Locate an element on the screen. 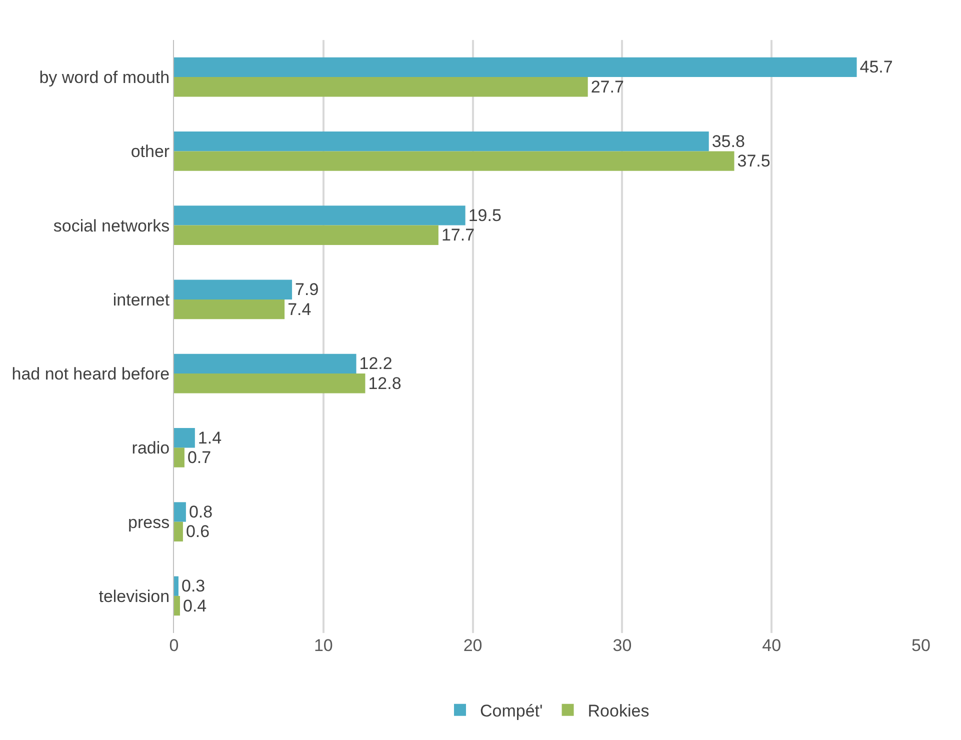 This screenshot has width=961, height=740. x-tick-label: 30 is located at coordinates (622, 645).